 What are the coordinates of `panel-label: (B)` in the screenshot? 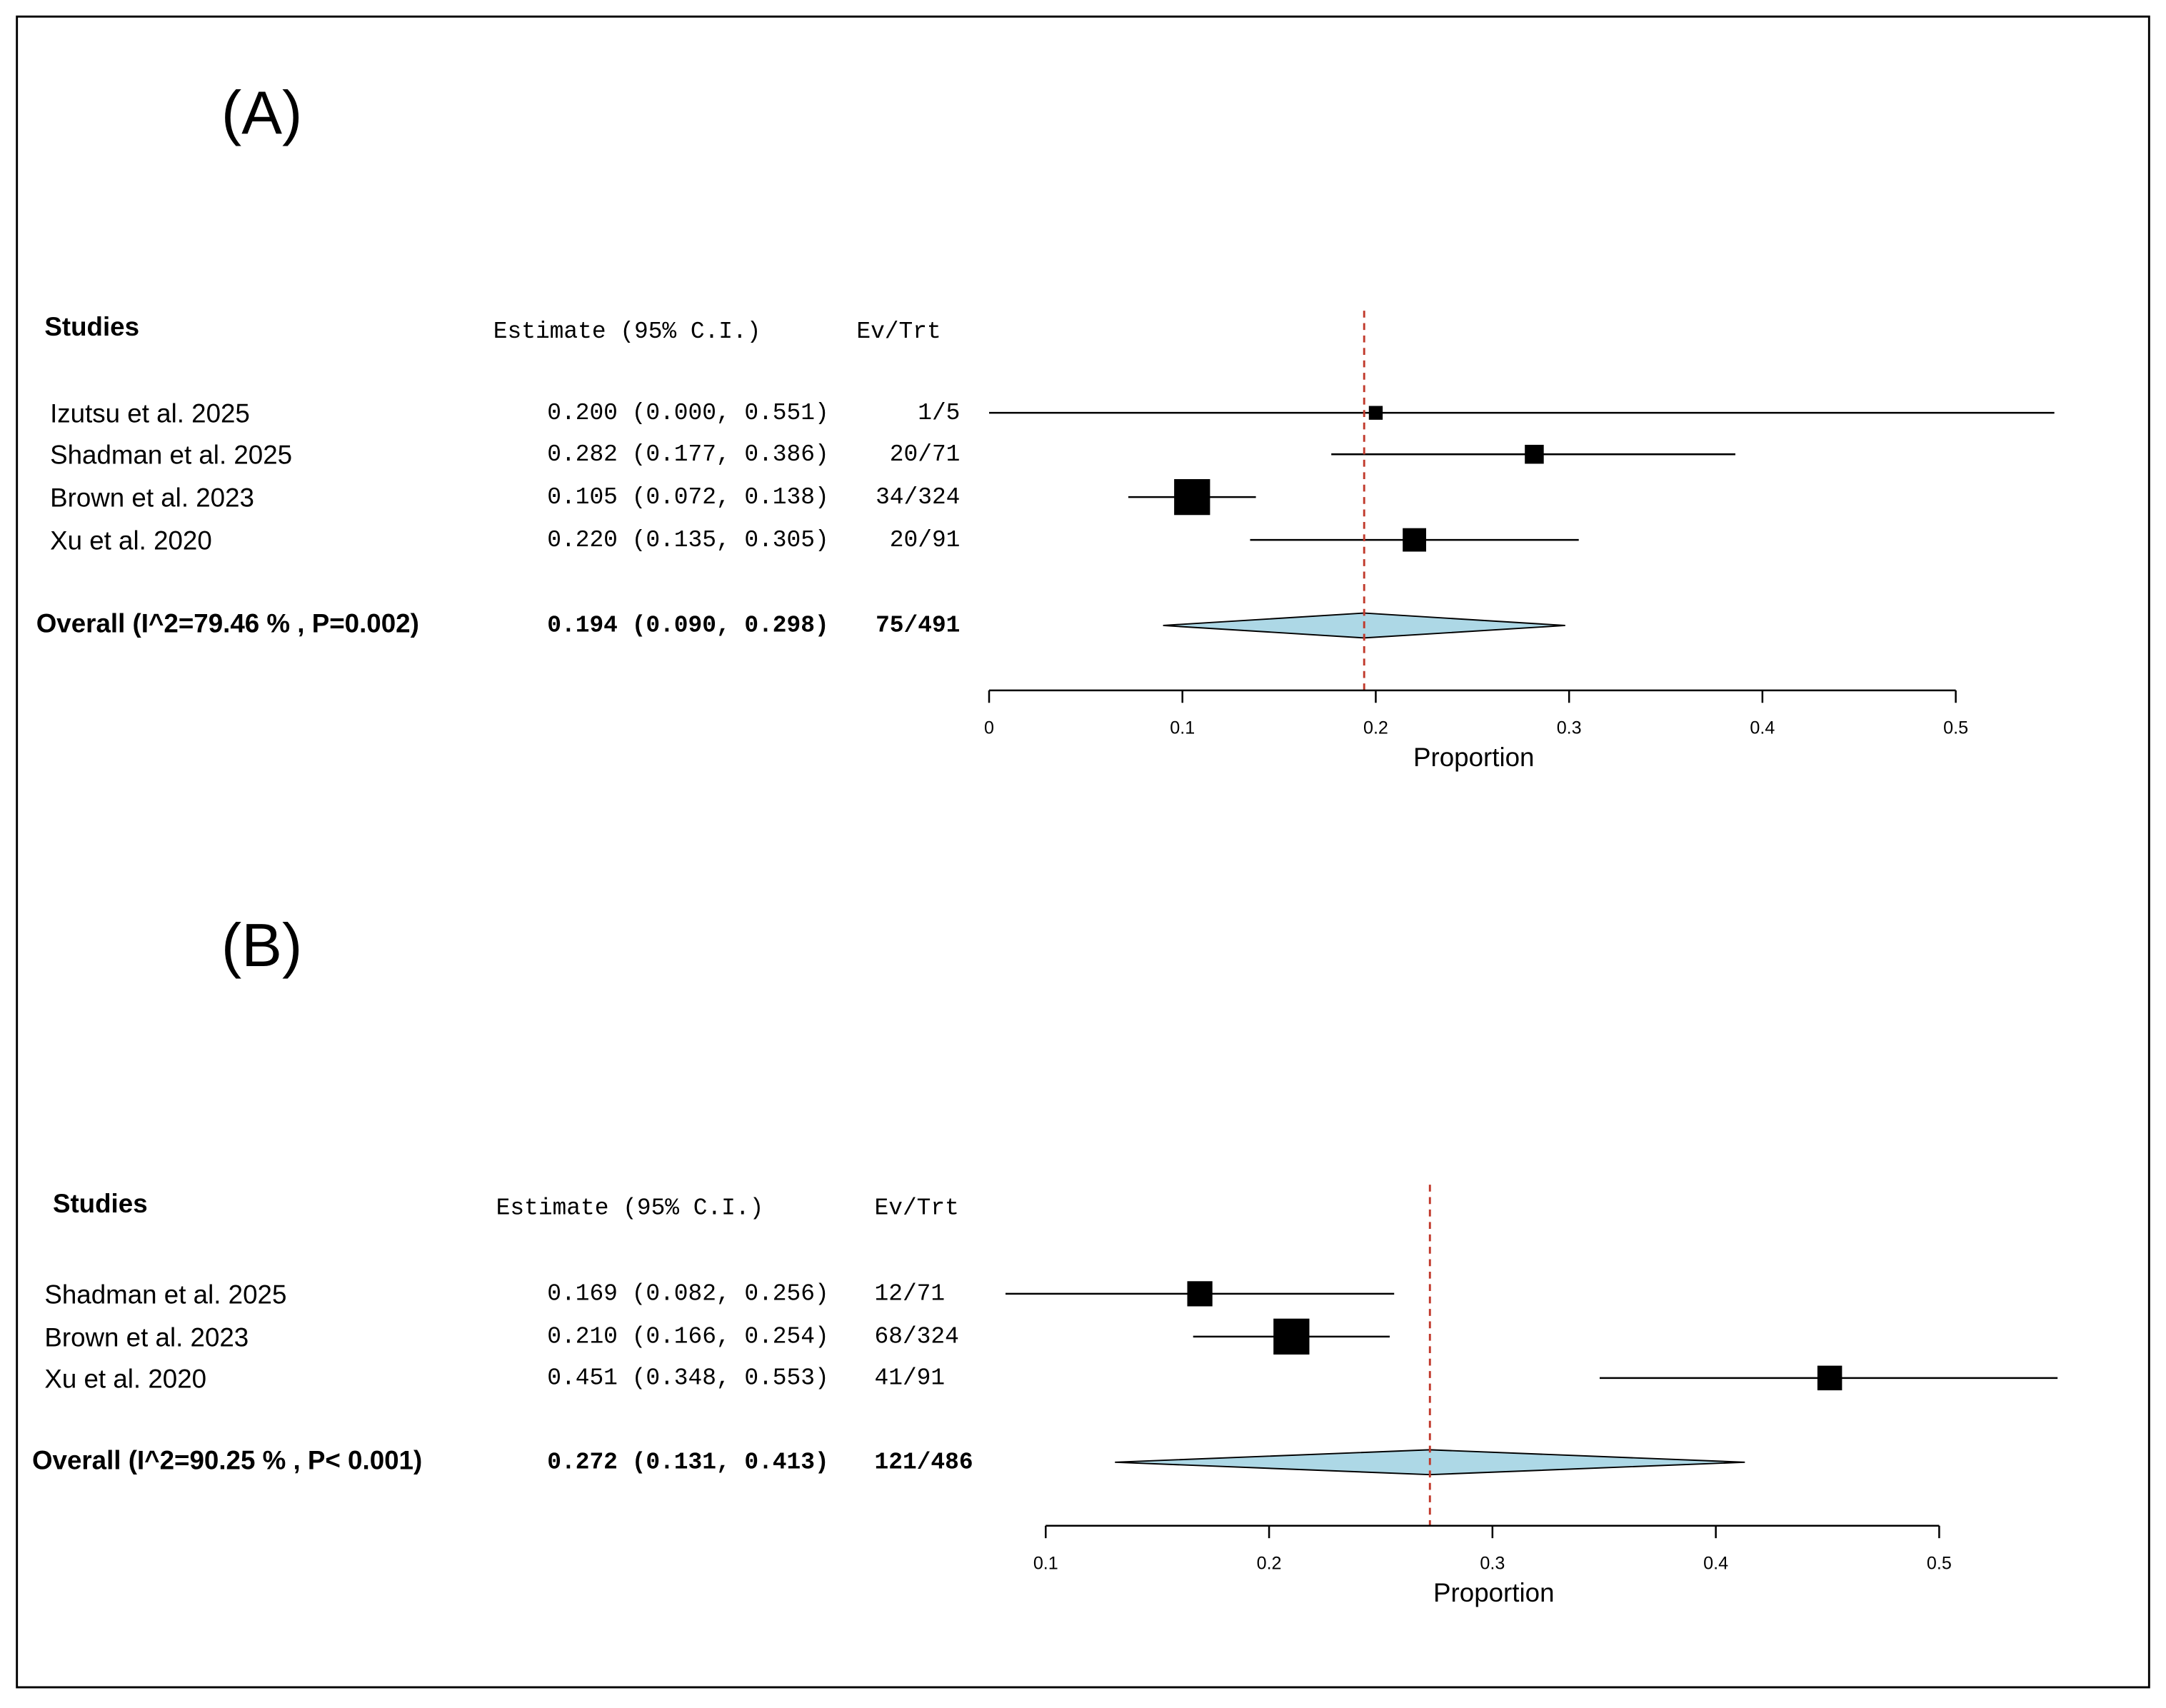 It's located at (262, 946).